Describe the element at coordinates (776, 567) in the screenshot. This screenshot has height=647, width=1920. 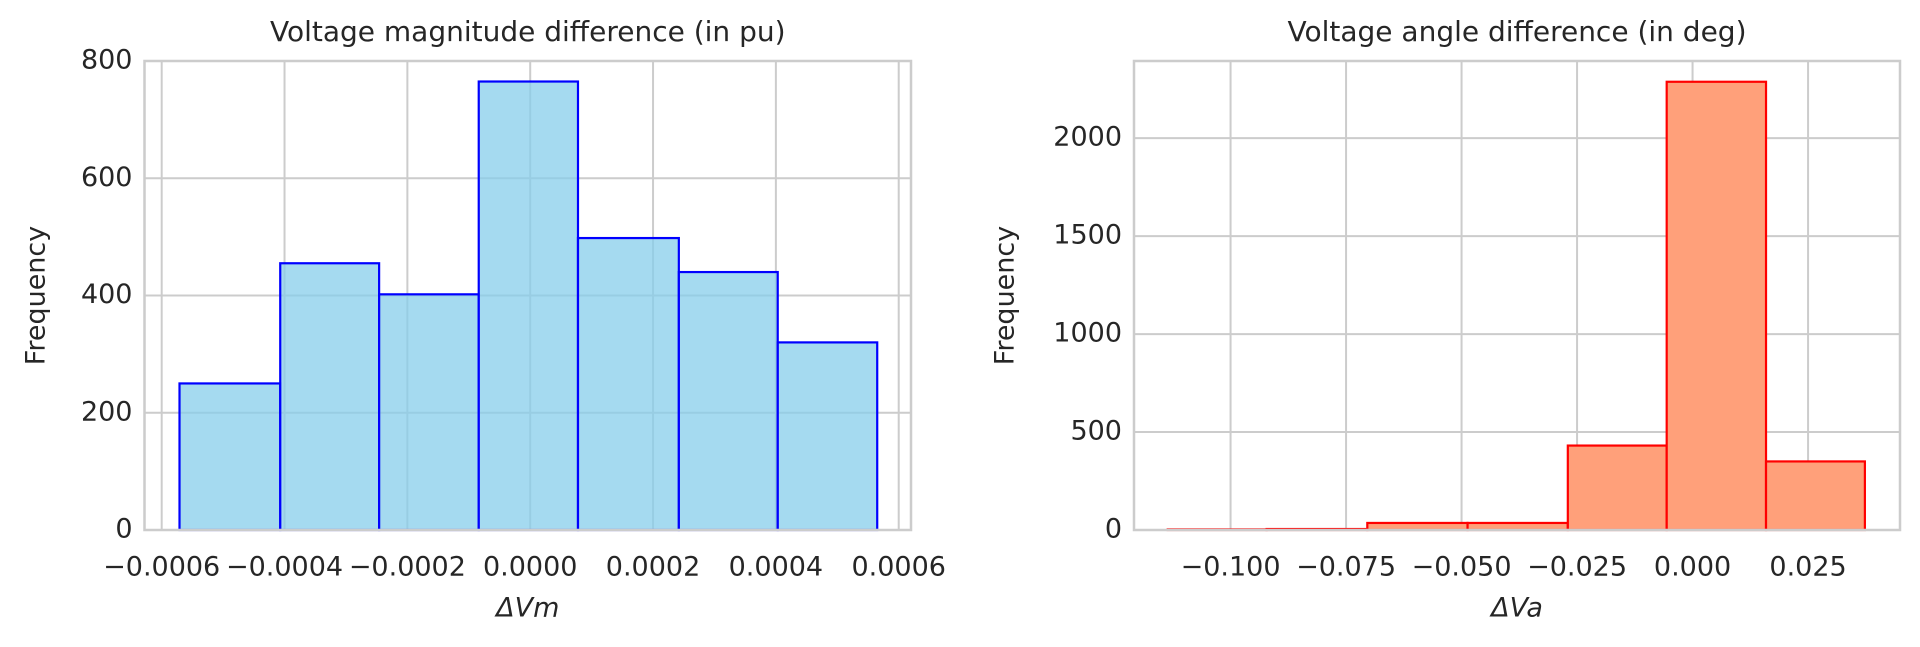
I see `x-tick-label: 0.0004` at that location.